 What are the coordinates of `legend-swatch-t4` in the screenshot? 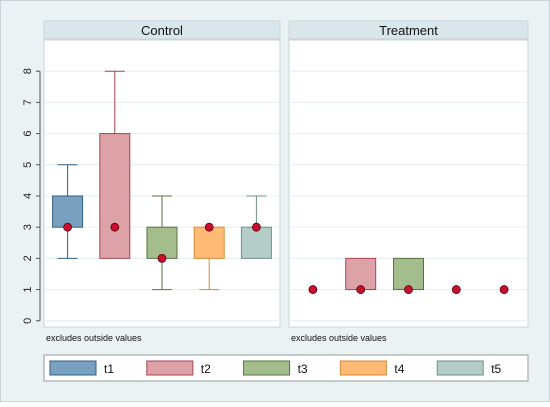 It's located at (363, 368).